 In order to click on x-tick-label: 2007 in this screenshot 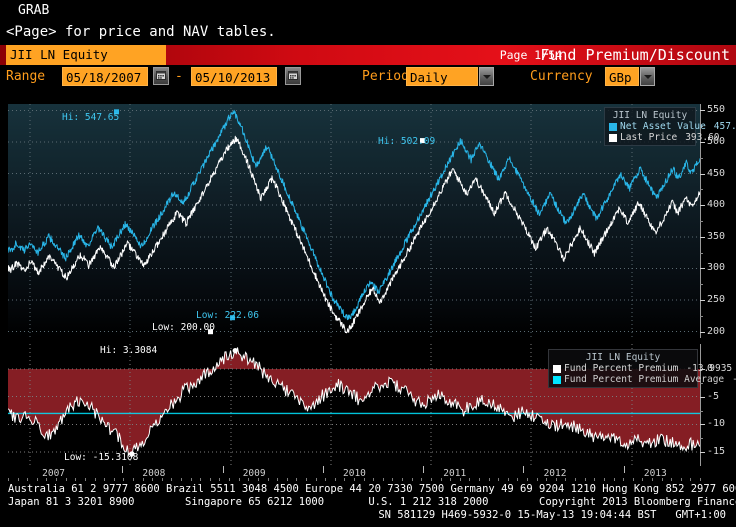, I will do `click(54, 473)`.